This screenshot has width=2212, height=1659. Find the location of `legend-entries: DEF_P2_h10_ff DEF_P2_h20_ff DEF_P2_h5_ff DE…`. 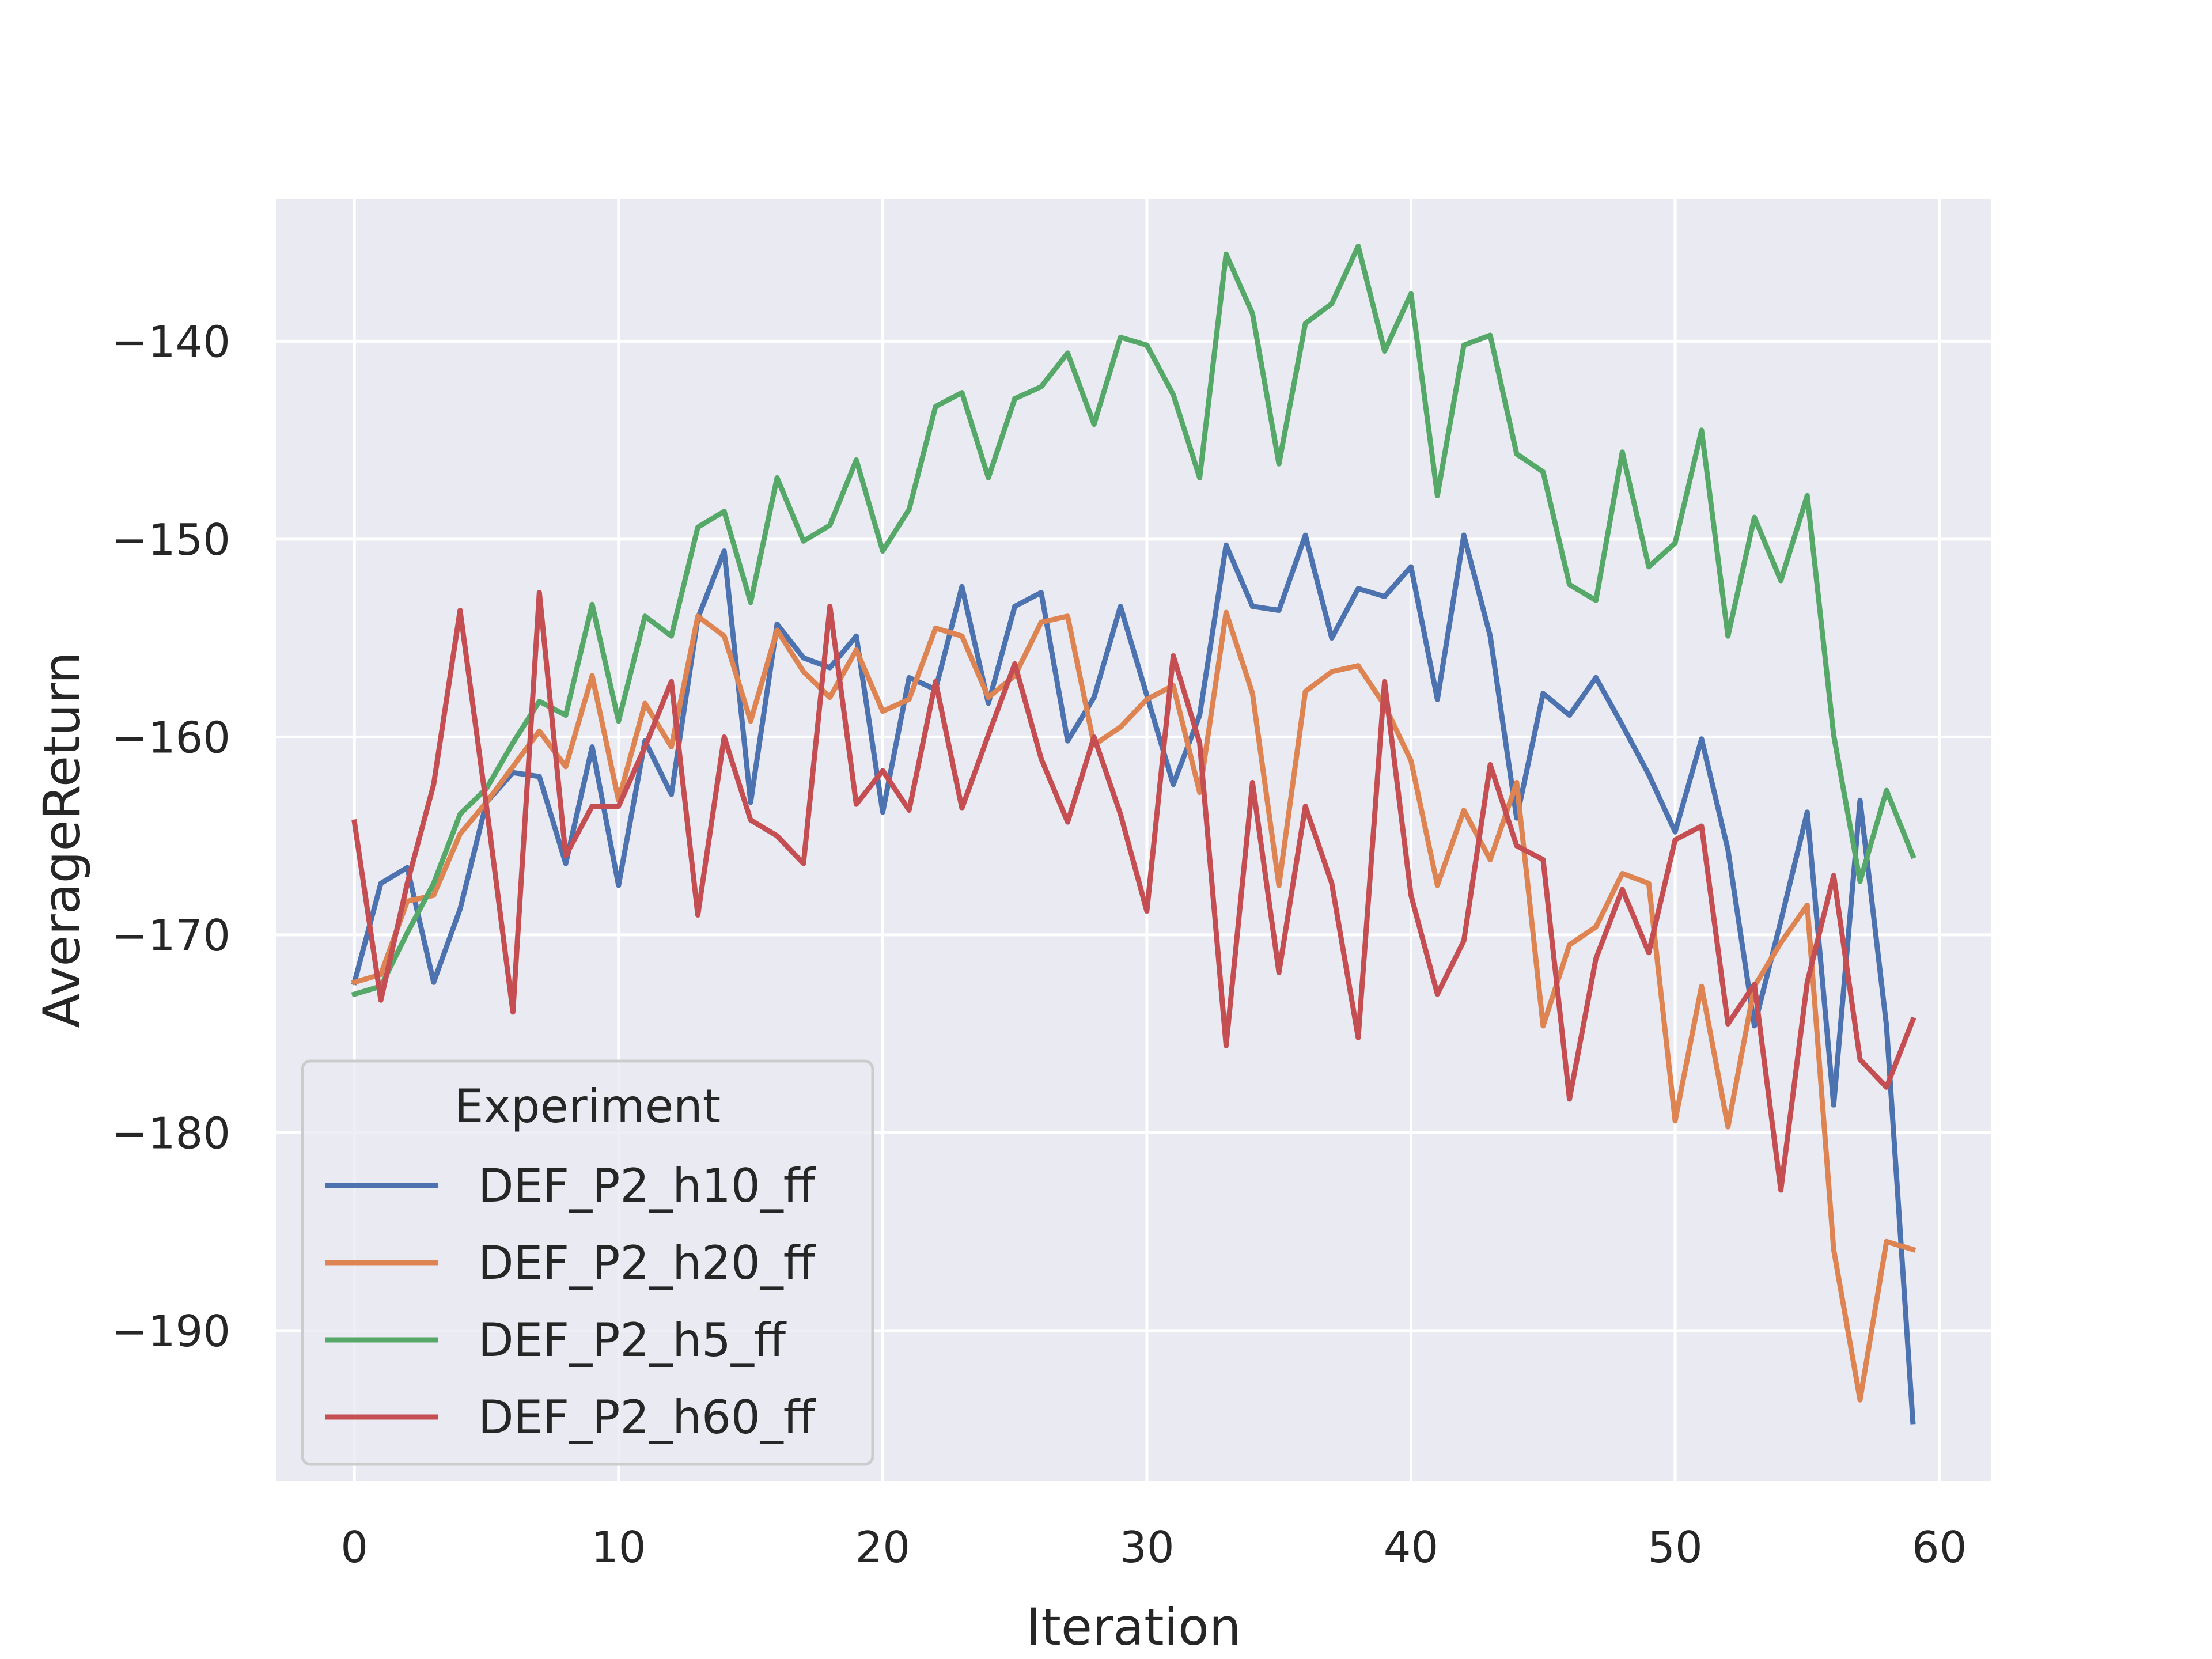

legend-entries: DEF_P2_h10_ff DEF_P2_h20_ff DEF_P2_h5_ff DE… is located at coordinates (570, 1301).